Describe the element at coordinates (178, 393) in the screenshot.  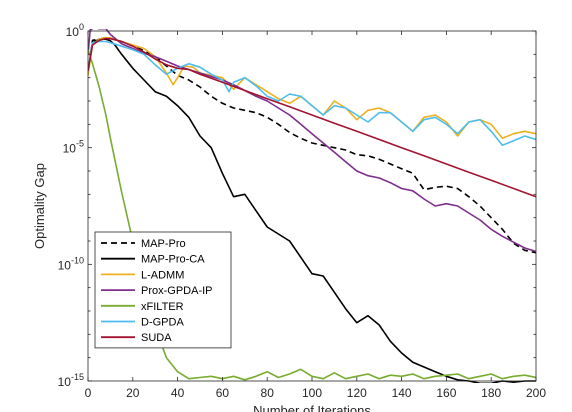
I see `x-tick-label: 40` at that location.